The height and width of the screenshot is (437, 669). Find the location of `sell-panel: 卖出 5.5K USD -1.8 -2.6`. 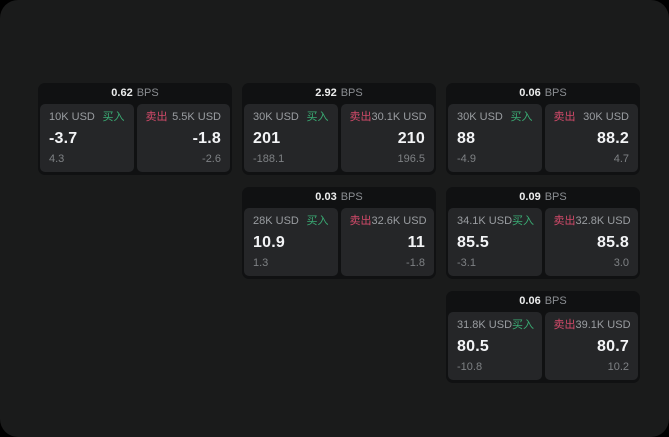

sell-panel: 卖出 5.5K USD -1.8 -2.6 is located at coordinates (183, 138).